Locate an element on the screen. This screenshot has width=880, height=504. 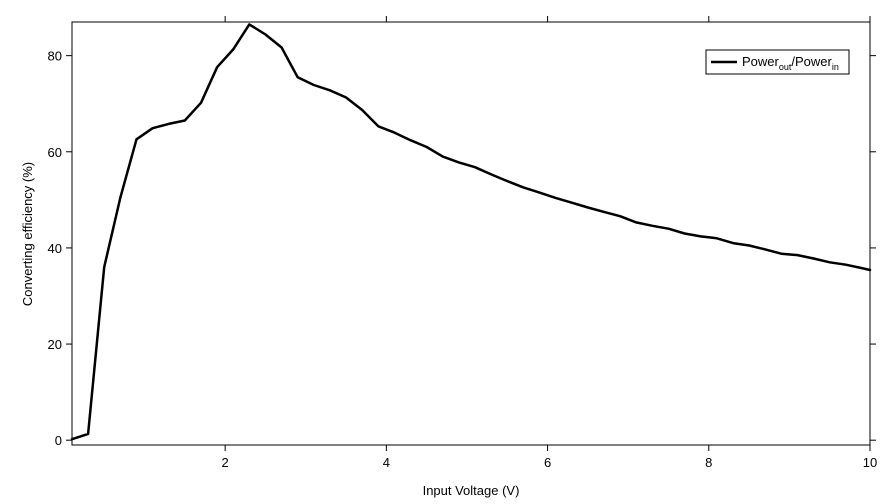
x-tick-label: 10 is located at coordinates (870, 462).